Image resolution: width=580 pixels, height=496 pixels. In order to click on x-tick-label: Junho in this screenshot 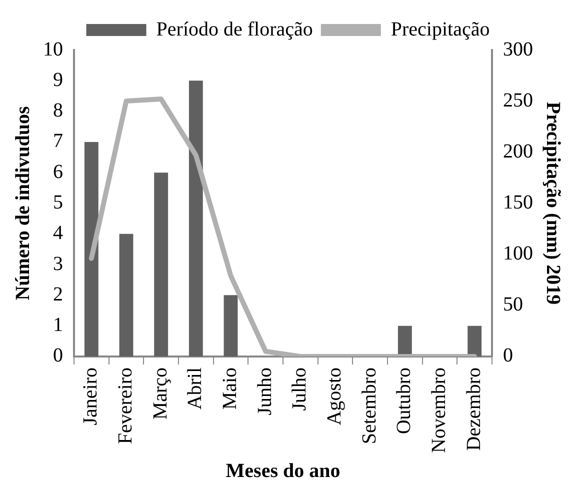, I will do `click(265, 391)`.